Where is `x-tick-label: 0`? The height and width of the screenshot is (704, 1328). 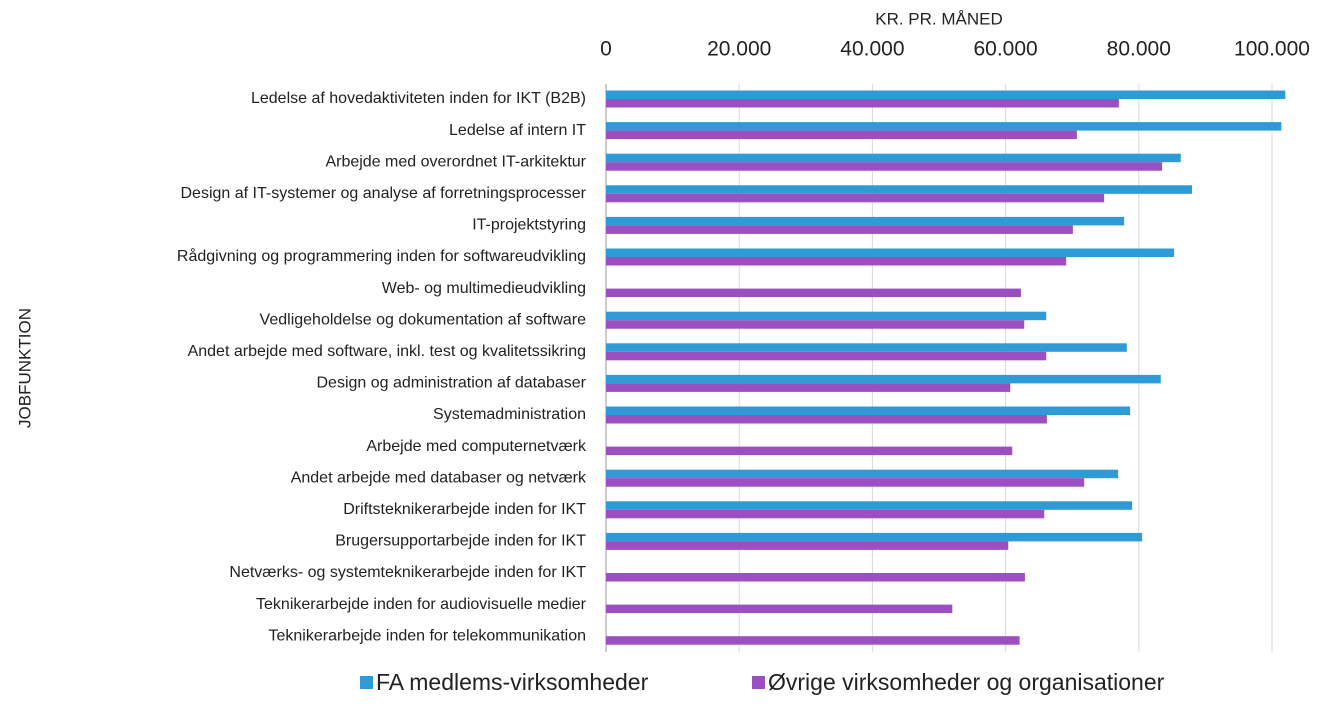 x-tick-label: 0 is located at coordinates (606, 49).